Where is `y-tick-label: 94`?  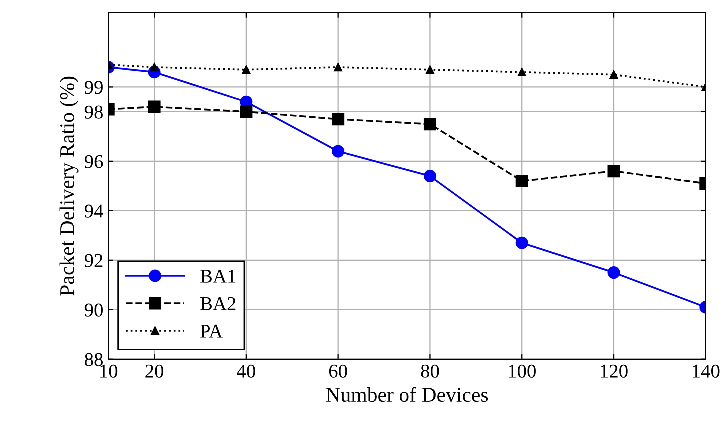 y-tick-label: 94 is located at coordinates (94, 211).